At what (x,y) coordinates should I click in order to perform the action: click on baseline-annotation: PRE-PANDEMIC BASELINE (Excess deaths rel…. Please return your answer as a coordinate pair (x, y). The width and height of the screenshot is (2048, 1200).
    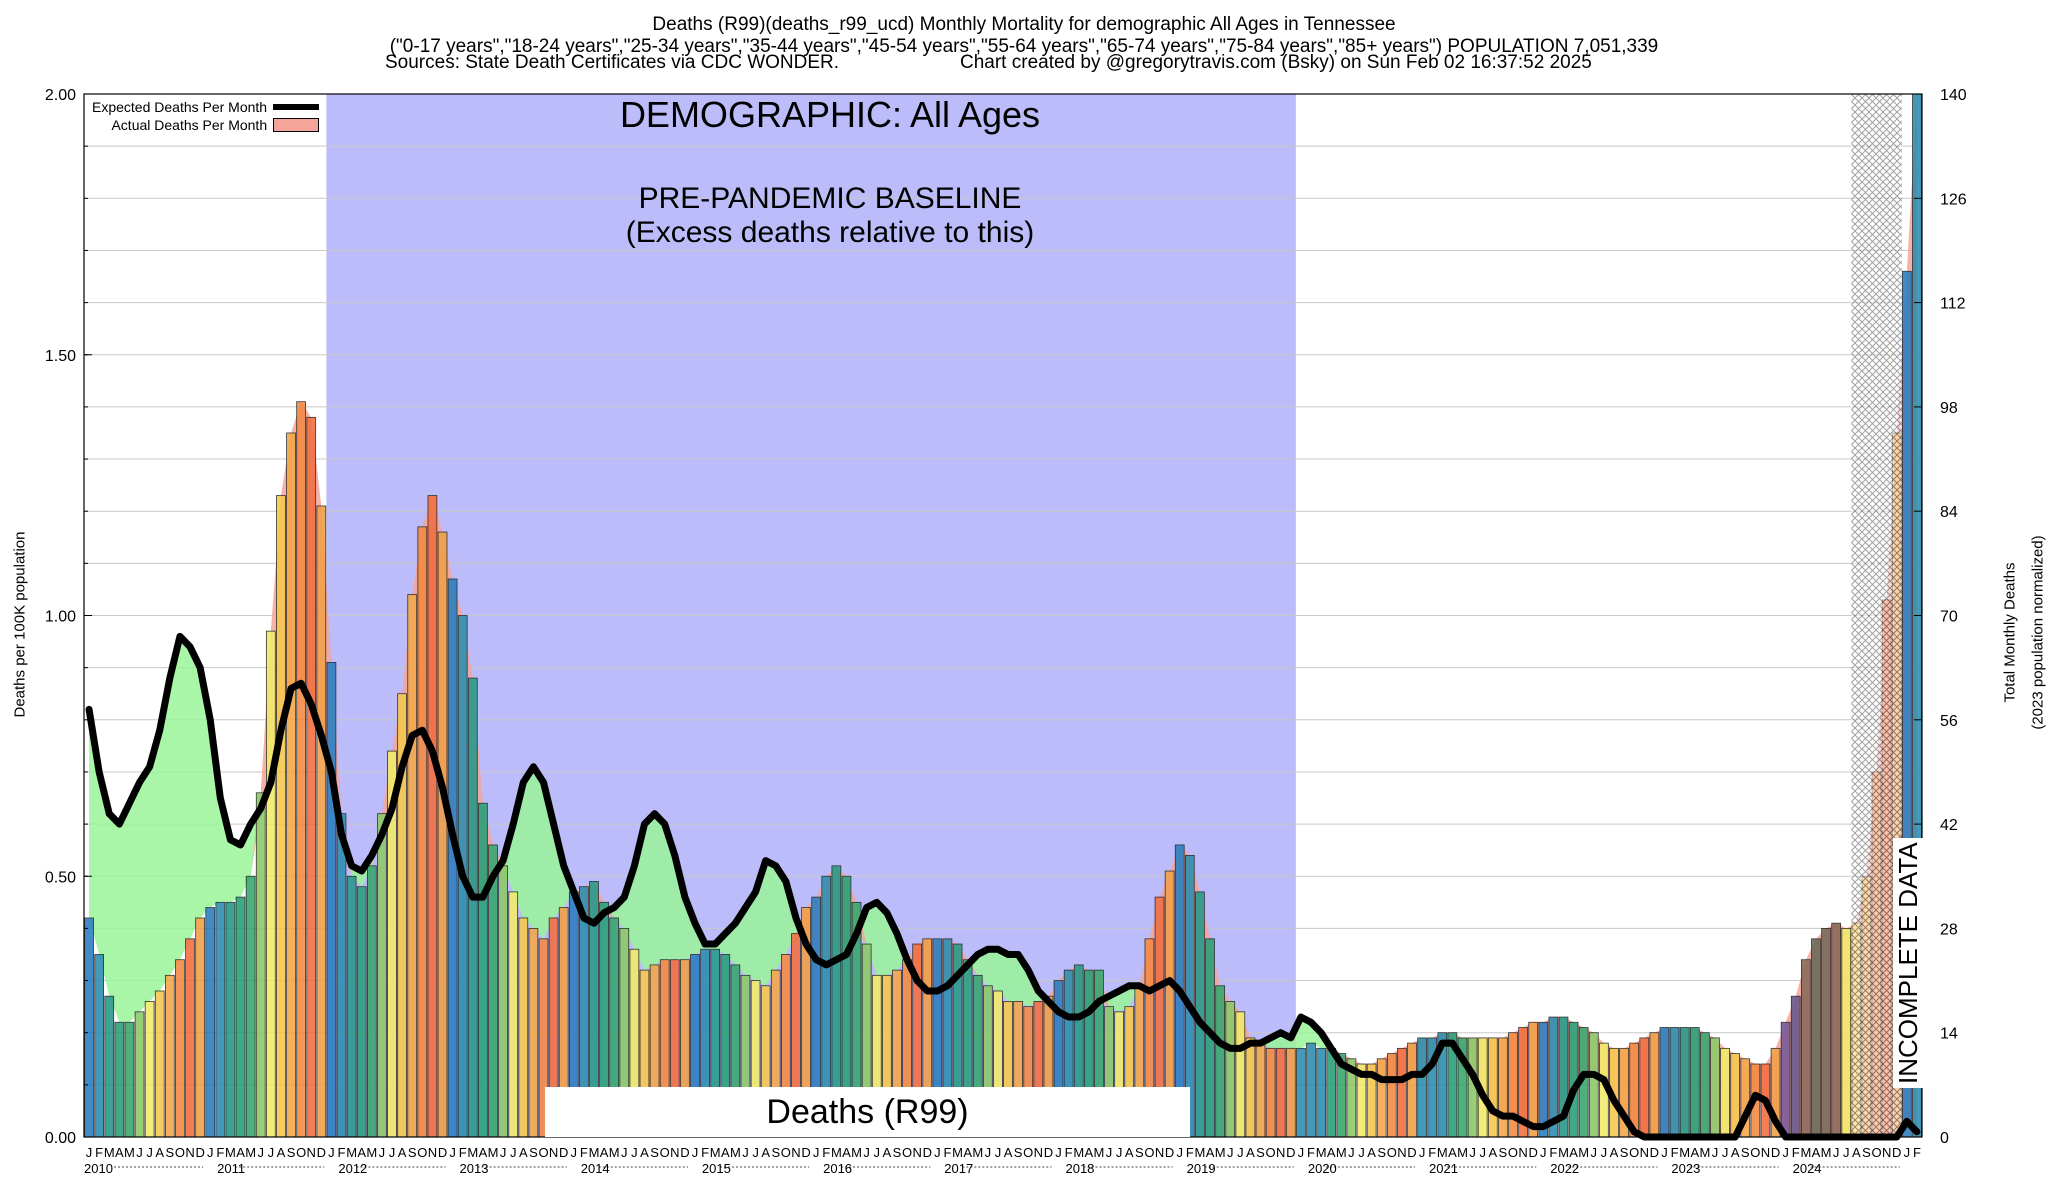
    Looking at the image, I should click on (830, 216).